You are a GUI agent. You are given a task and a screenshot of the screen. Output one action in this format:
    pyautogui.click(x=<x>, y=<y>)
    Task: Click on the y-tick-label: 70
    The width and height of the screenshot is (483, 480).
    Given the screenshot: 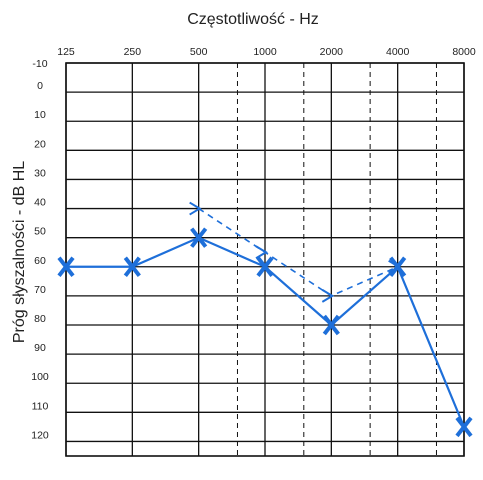 What is the action you would take?
    pyautogui.click(x=40, y=290)
    